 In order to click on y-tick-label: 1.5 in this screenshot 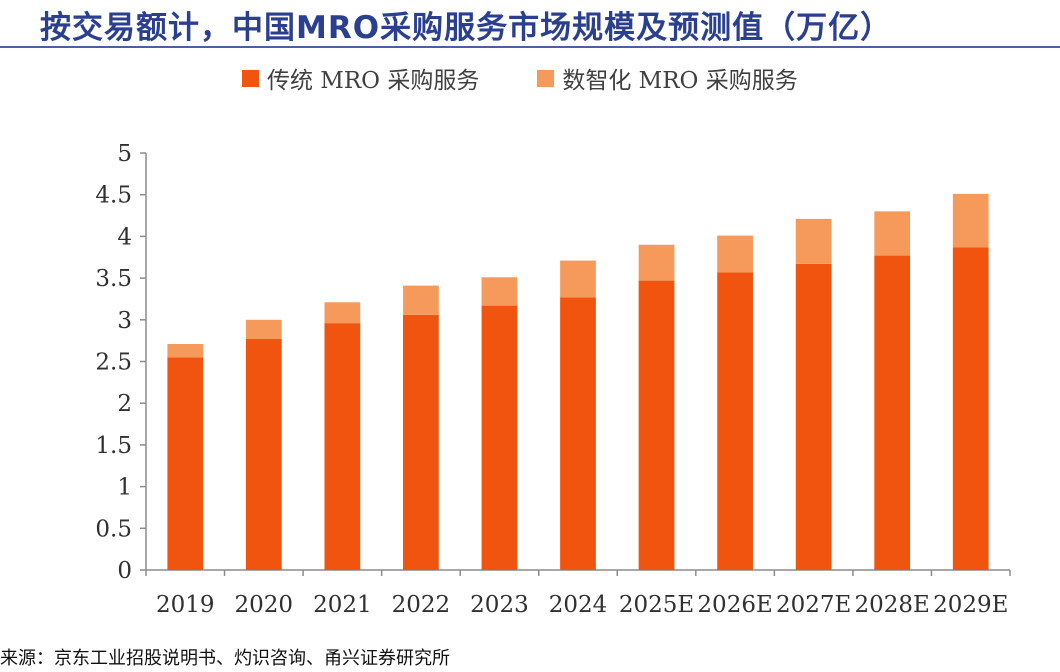, I will do `click(113, 446)`.